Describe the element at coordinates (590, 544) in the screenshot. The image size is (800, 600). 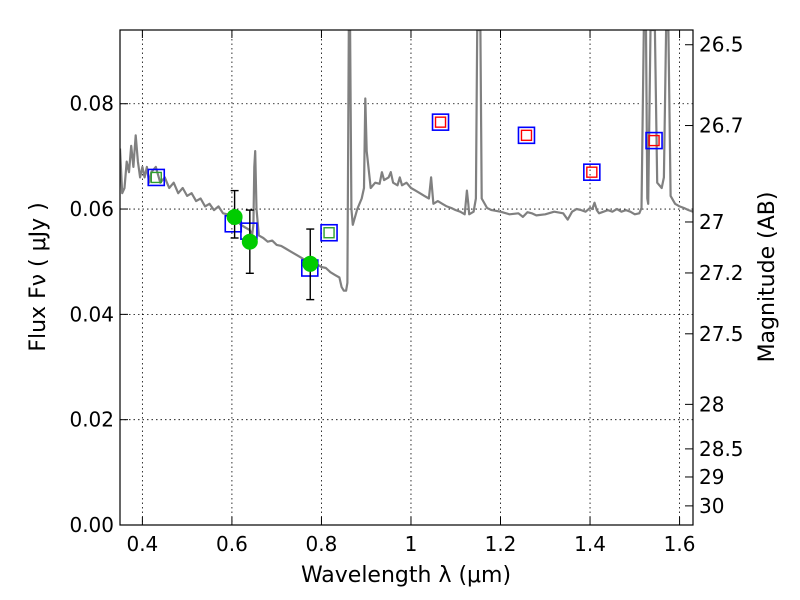
I see `x-tick-label: 1.4` at that location.